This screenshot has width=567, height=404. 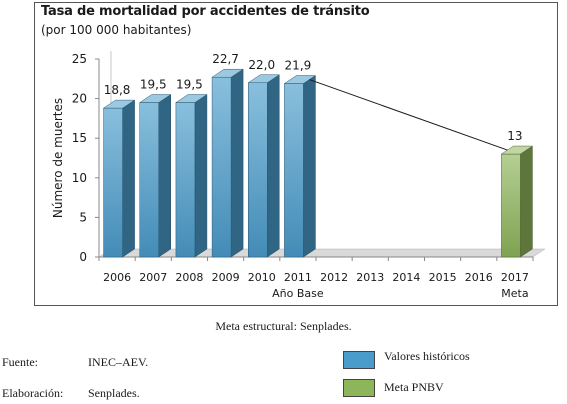 I want to click on data-label: 13, so click(x=514, y=136).